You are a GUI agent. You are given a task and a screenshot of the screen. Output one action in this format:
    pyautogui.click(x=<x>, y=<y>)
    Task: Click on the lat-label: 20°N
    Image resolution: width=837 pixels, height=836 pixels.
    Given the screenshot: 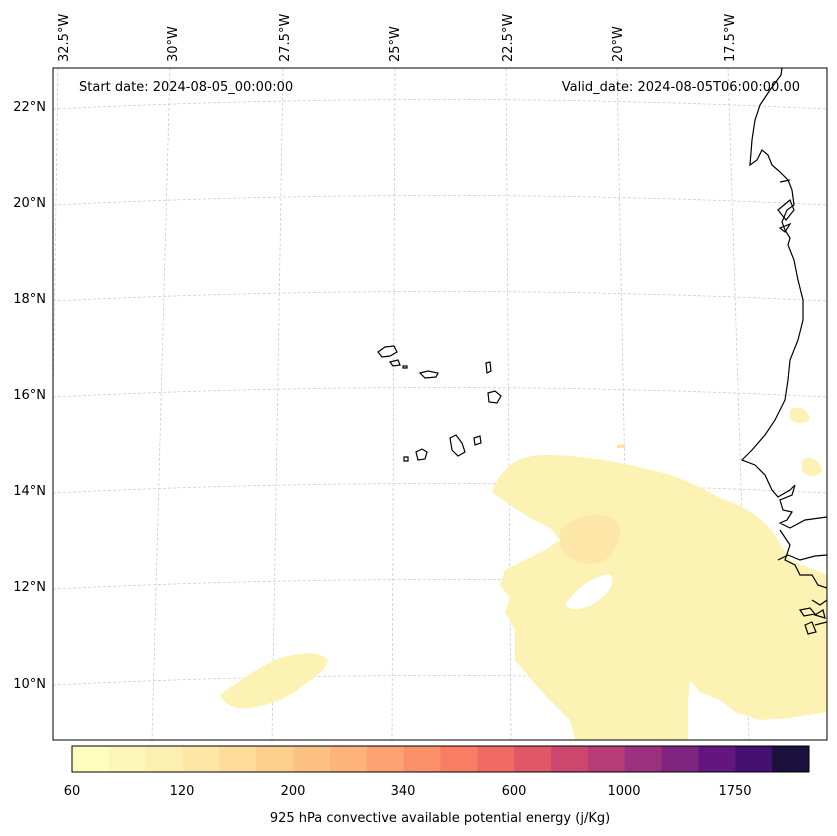 What is the action you would take?
    pyautogui.click(x=29, y=203)
    